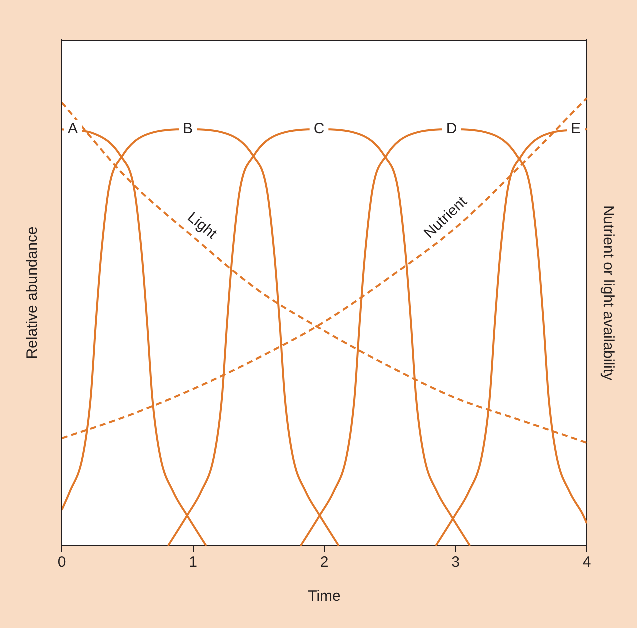  Describe the element at coordinates (188, 129) in the screenshot. I see `series-label: B` at that location.